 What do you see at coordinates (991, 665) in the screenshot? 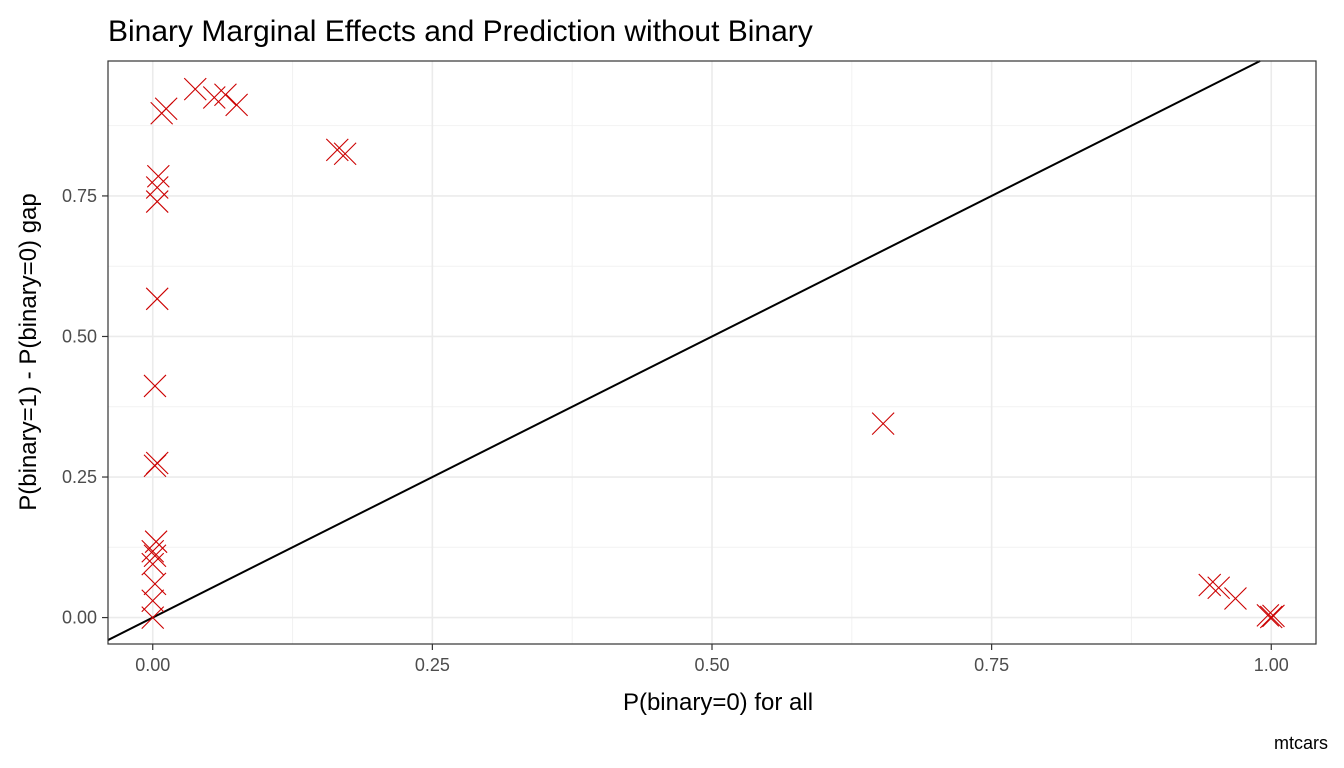
I see `x-tick-label: 0.75` at bounding box center [991, 665].